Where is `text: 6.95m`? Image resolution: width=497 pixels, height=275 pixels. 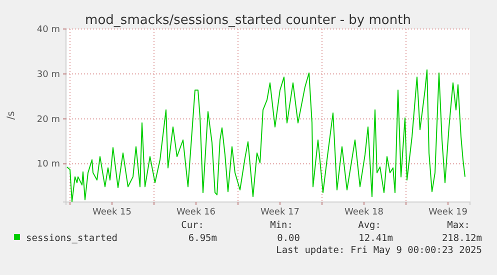
text: 6.95m is located at coordinates (203, 238).